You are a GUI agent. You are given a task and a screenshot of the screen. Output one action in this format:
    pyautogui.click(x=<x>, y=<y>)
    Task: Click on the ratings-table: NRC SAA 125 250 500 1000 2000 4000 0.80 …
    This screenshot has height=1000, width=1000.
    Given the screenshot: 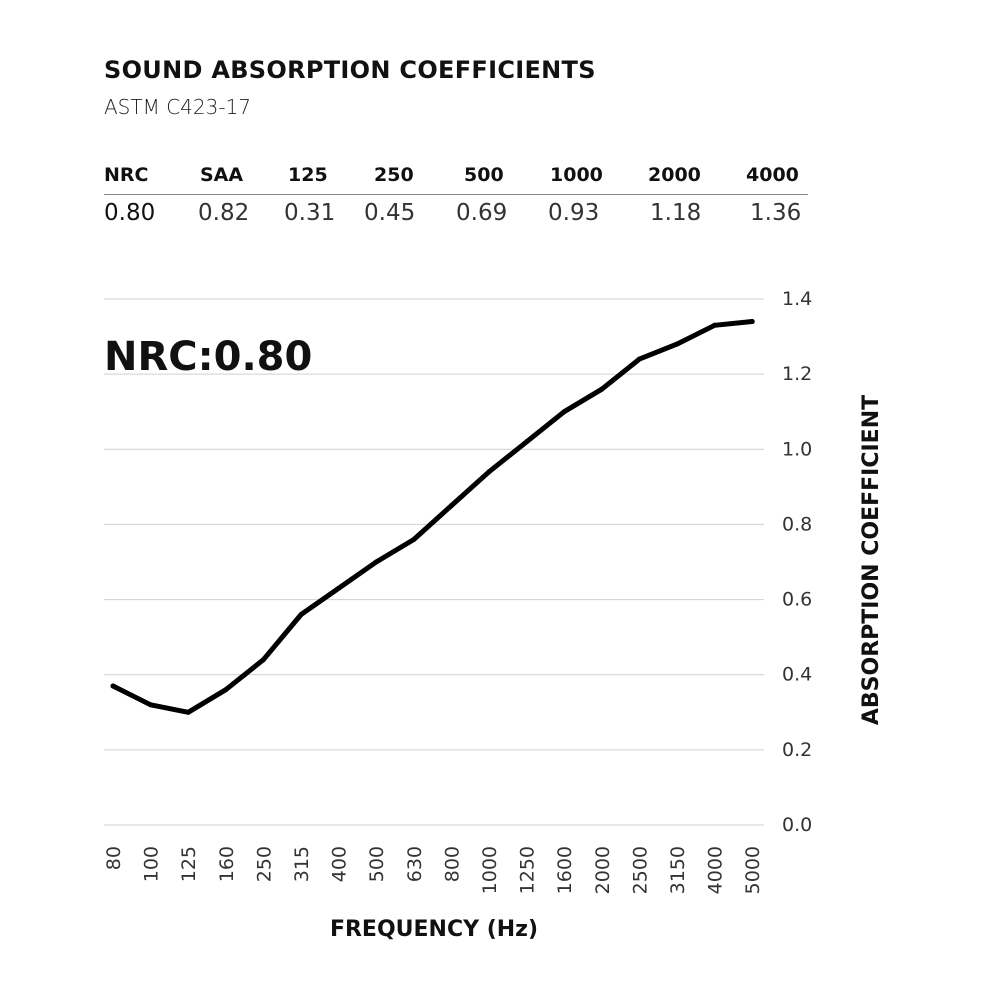 What is the action you would take?
    pyautogui.click(x=456, y=197)
    